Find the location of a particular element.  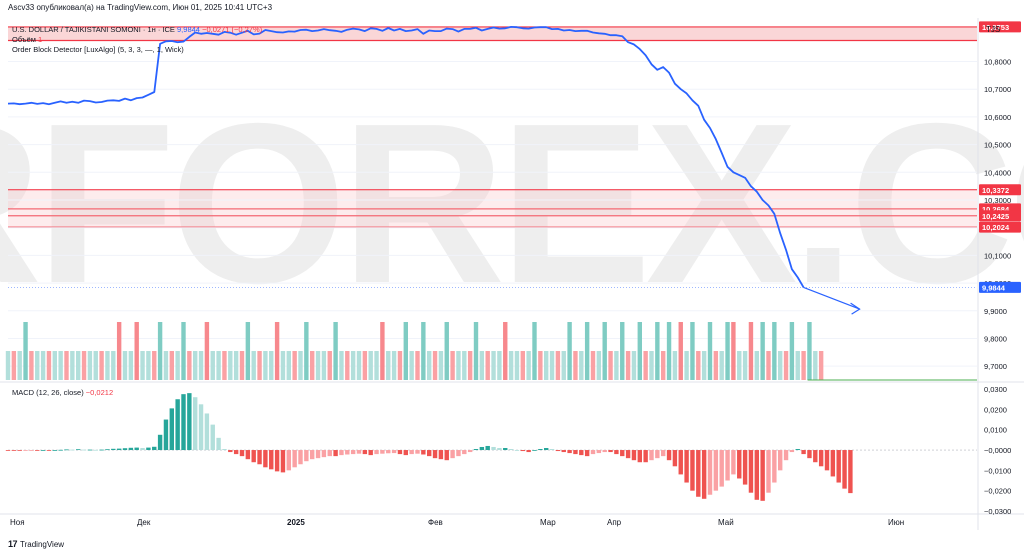

time-axis: Ноя Дек 2025 Фев Мар Апр Май Июн is located at coordinates (457, 522).